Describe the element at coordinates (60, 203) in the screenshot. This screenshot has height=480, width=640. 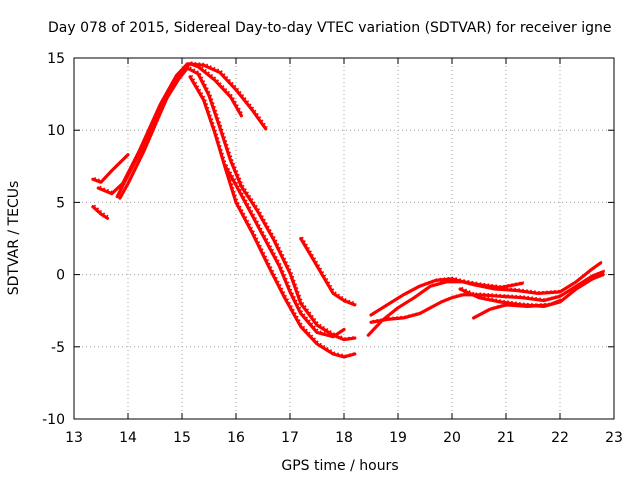
I see `y-tick-label: 5` at that location.